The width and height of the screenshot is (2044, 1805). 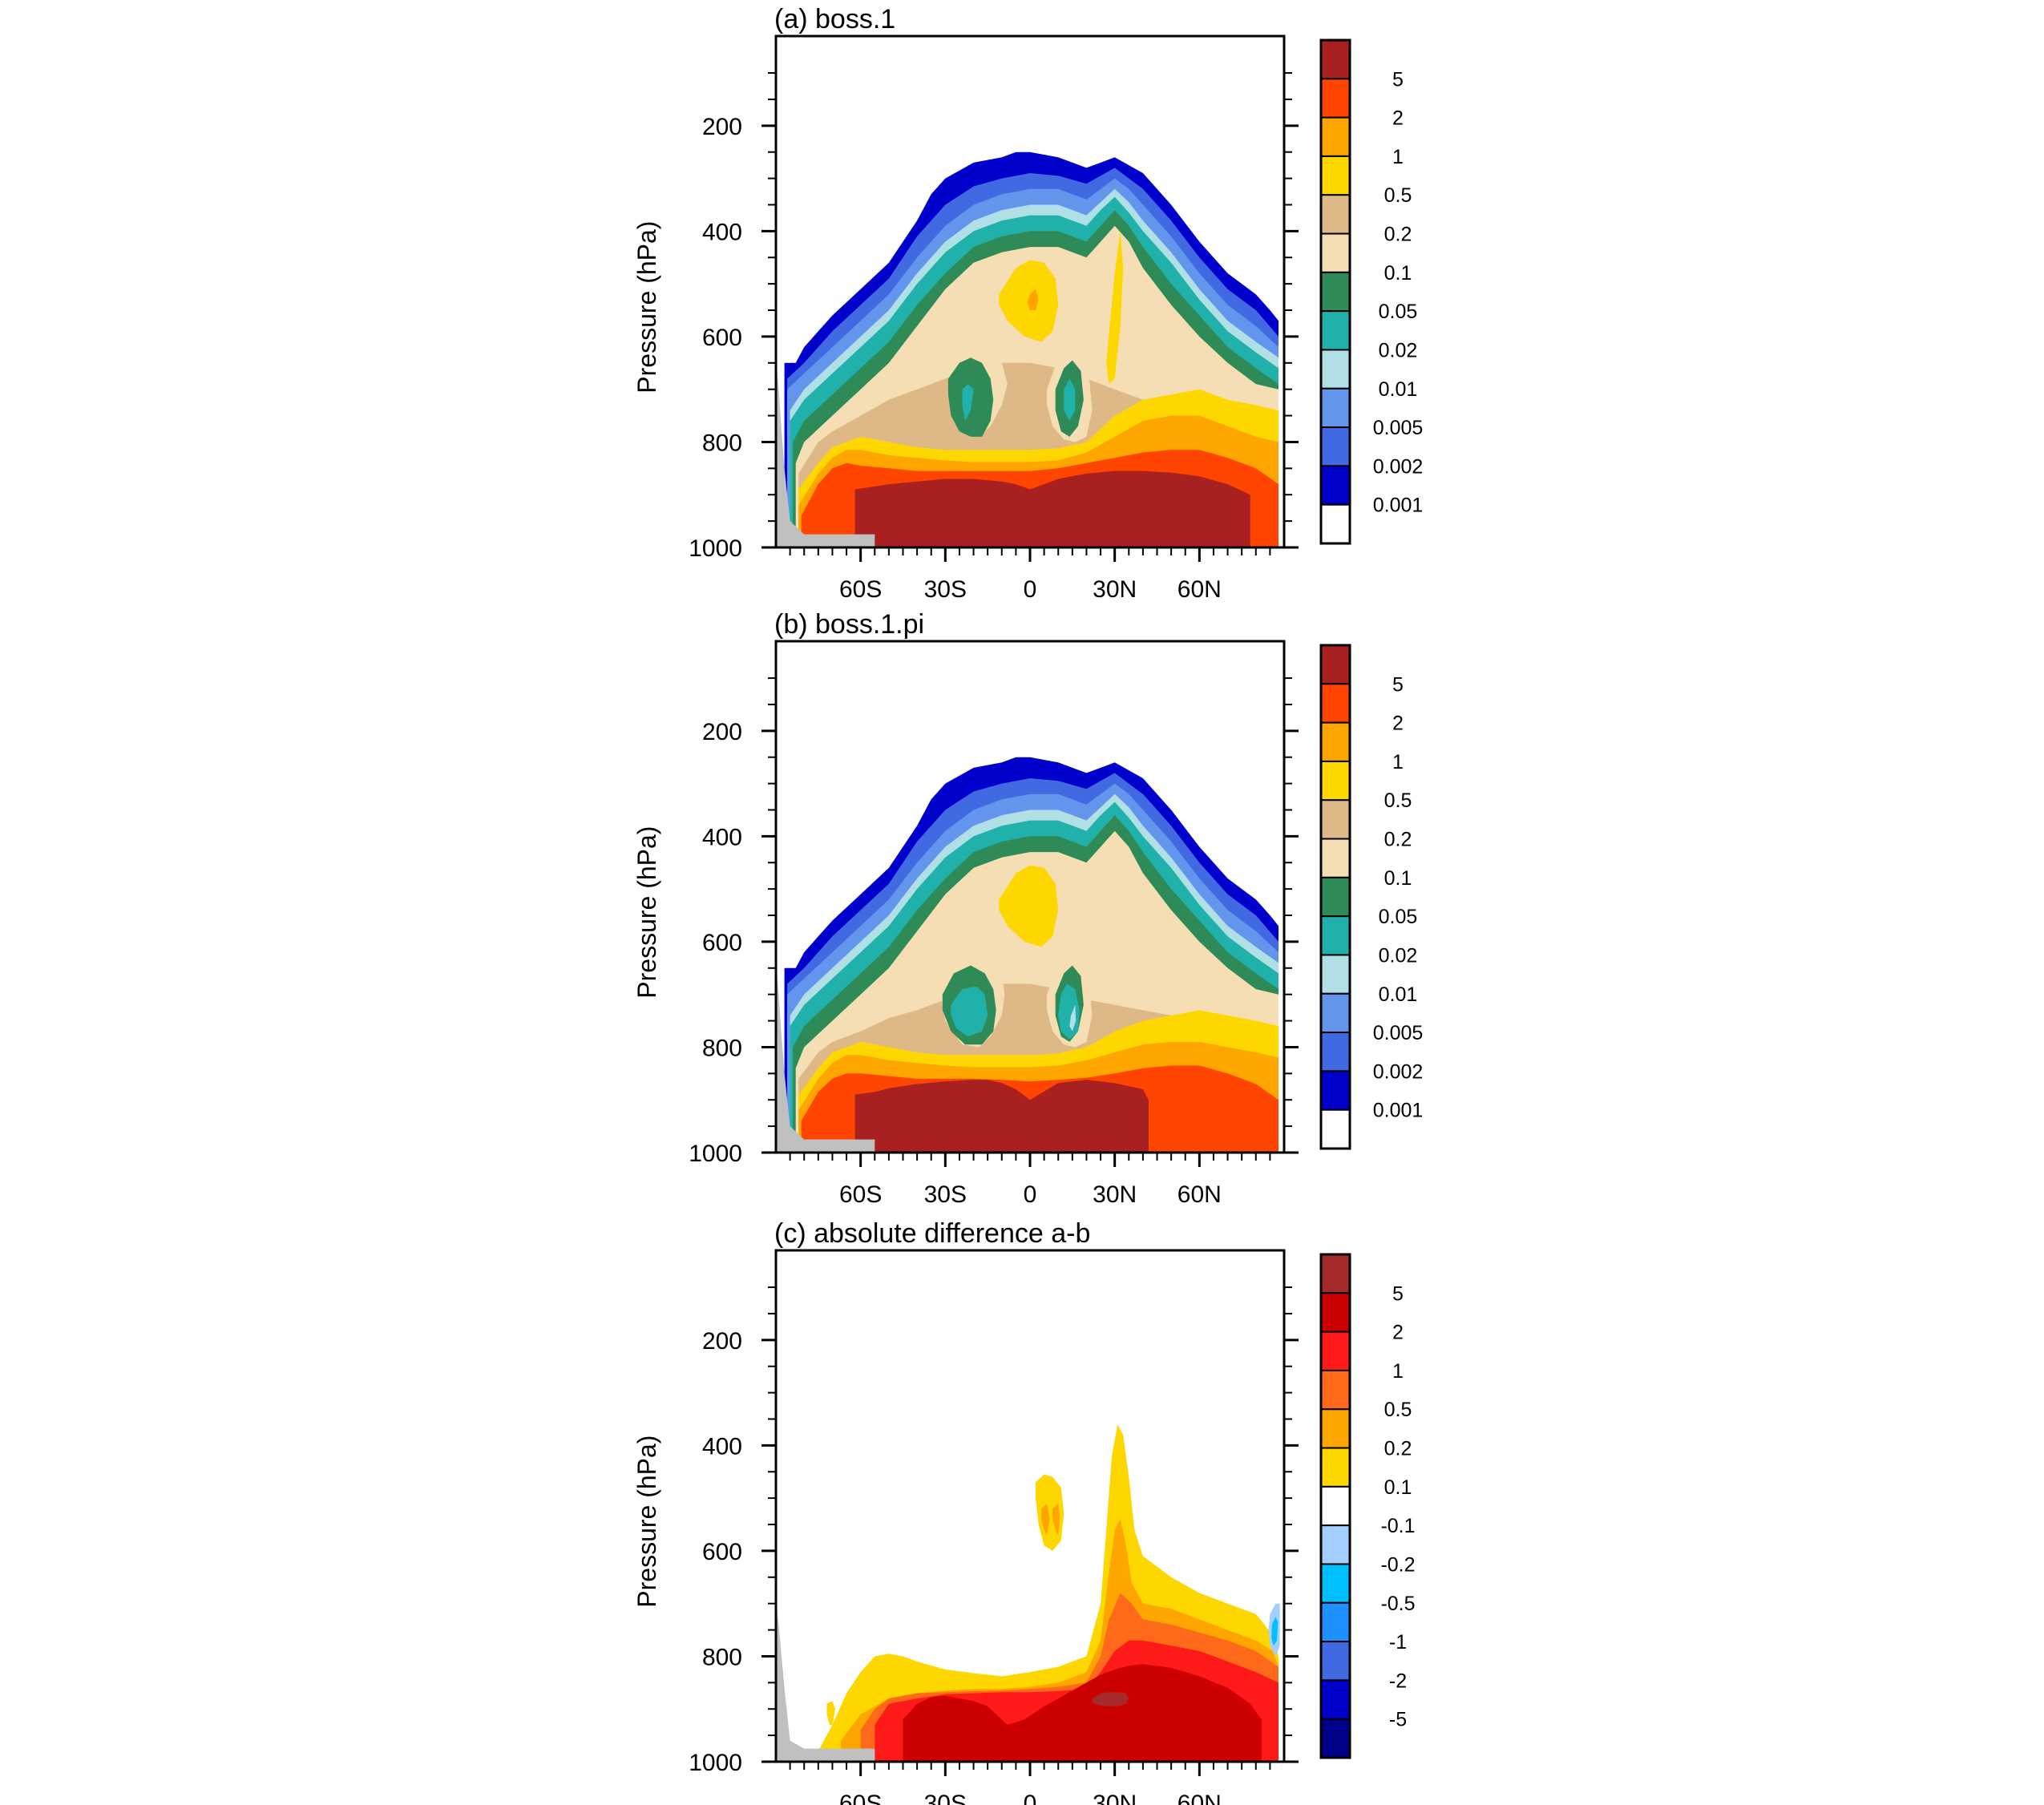 I want to click on colorbar-label: -2, so click(x=1398, y=1681).